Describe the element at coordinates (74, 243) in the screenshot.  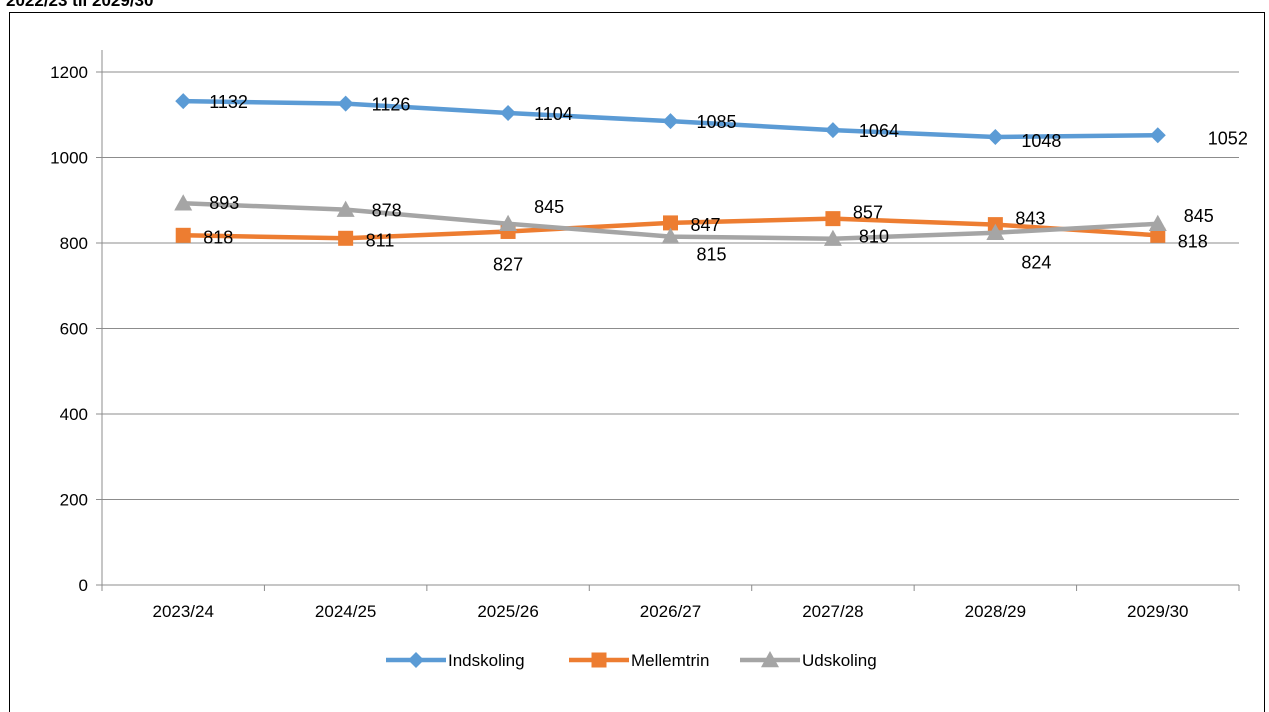
I see `y-tick-label: 800` at that location.